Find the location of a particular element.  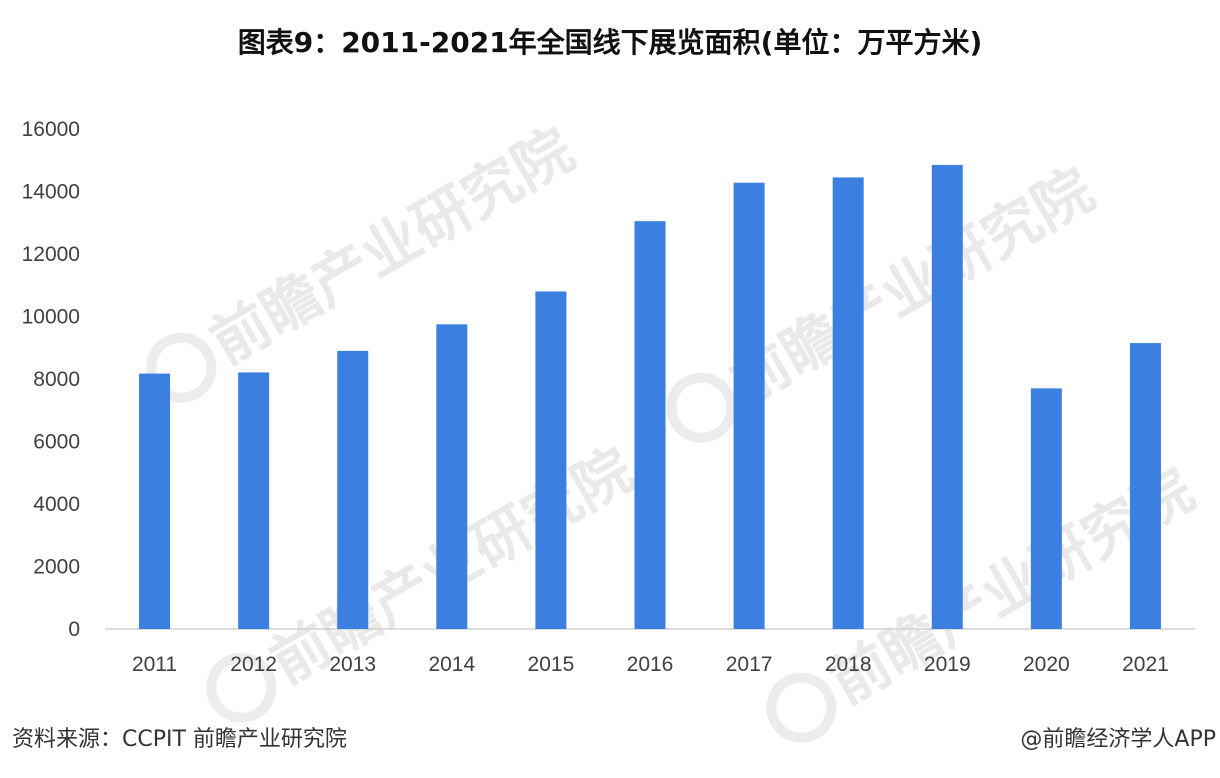

x-tick-label: 2012 is located at coordinates (253, 664).